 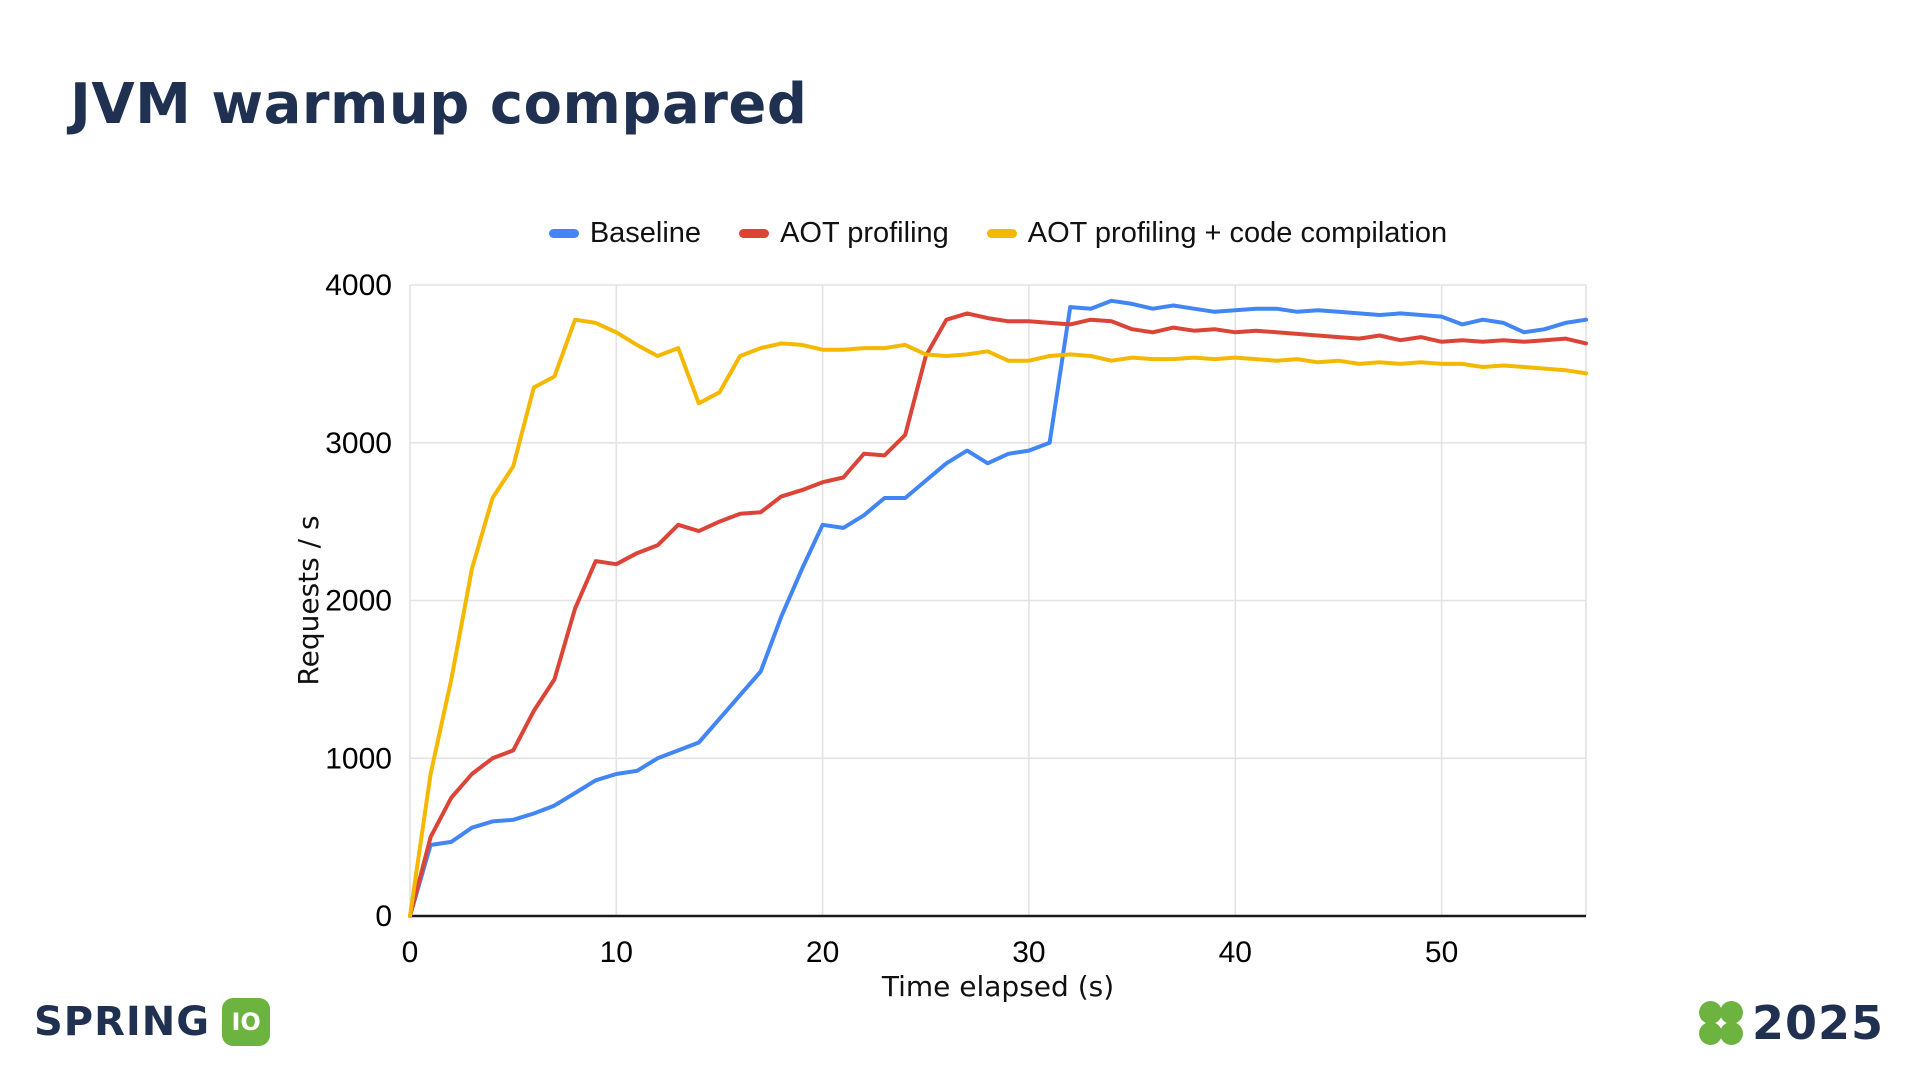 I want to click on x-tick-label: 50, so click(x=1441, y=952).